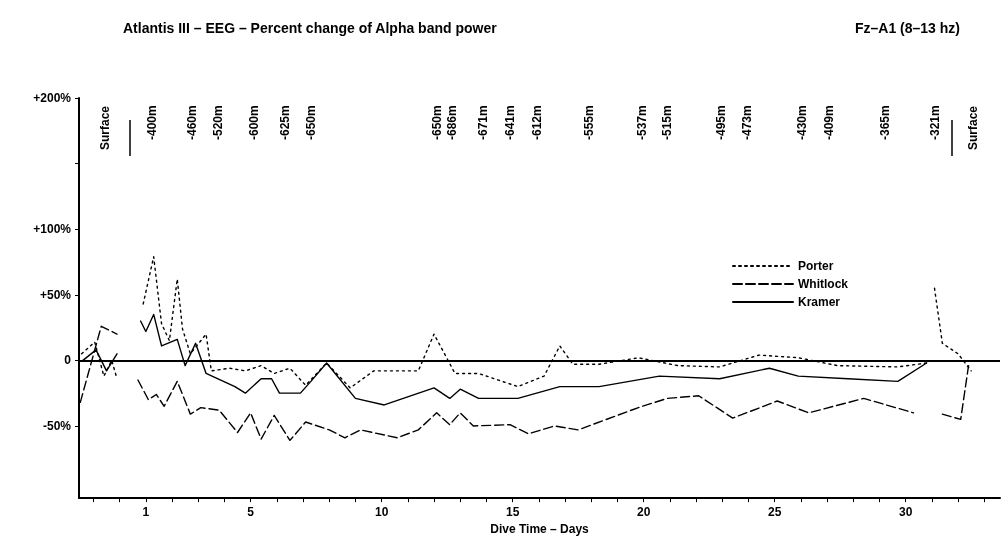 This screenshot has width=1003, height=540. What do you see at coordinates (512, 512) in the screenshot?
I see `x-tick-label: 15` at bounding box center [512, 512].